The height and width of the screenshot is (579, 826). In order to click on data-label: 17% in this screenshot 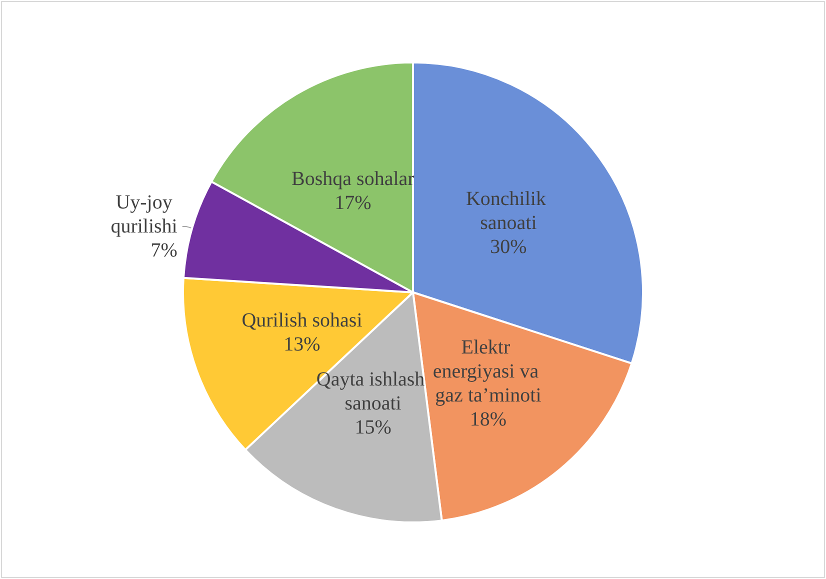, I will do `click(353, 203)`.